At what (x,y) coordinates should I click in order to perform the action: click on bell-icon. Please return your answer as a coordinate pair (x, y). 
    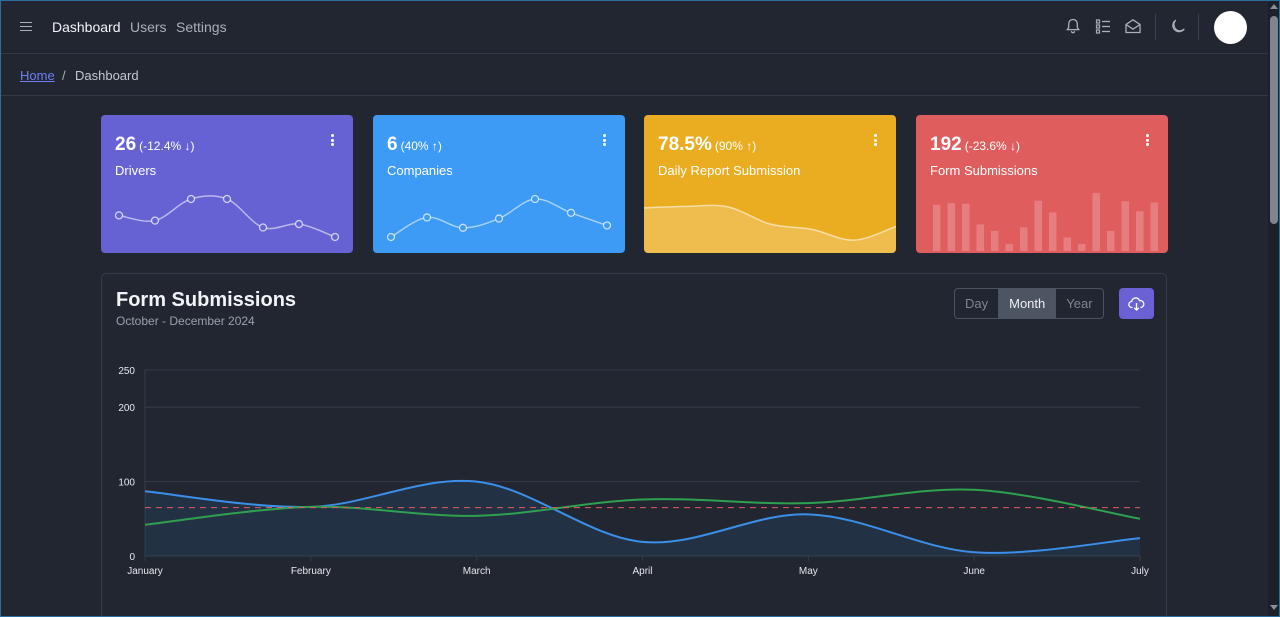
    Looking at the image, I should click on (1073, 26).